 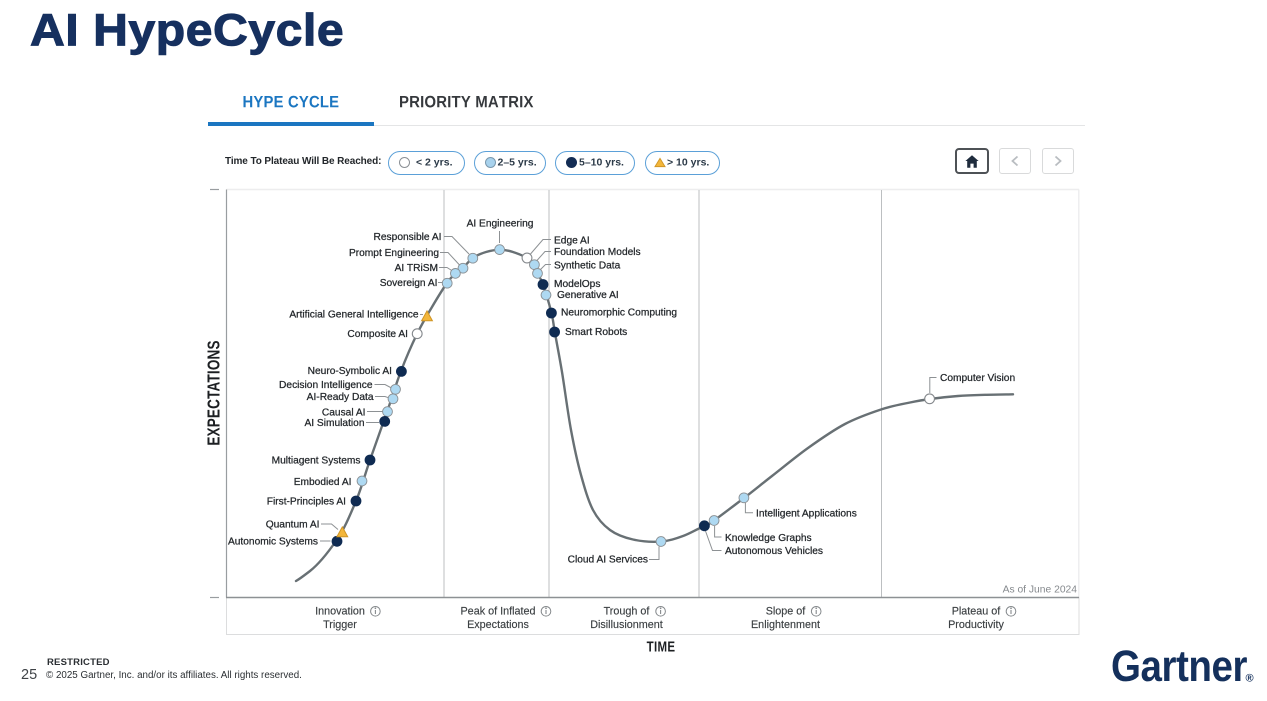 I want to click on svg-text: Embodied AI, so click(x=323, y=482).